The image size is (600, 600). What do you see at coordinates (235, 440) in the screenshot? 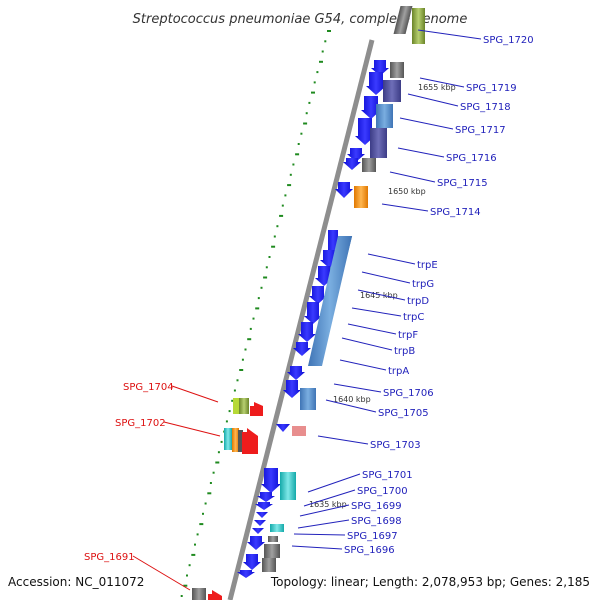
I see `gene-spg1702-b` at bounding box center [235, 440].